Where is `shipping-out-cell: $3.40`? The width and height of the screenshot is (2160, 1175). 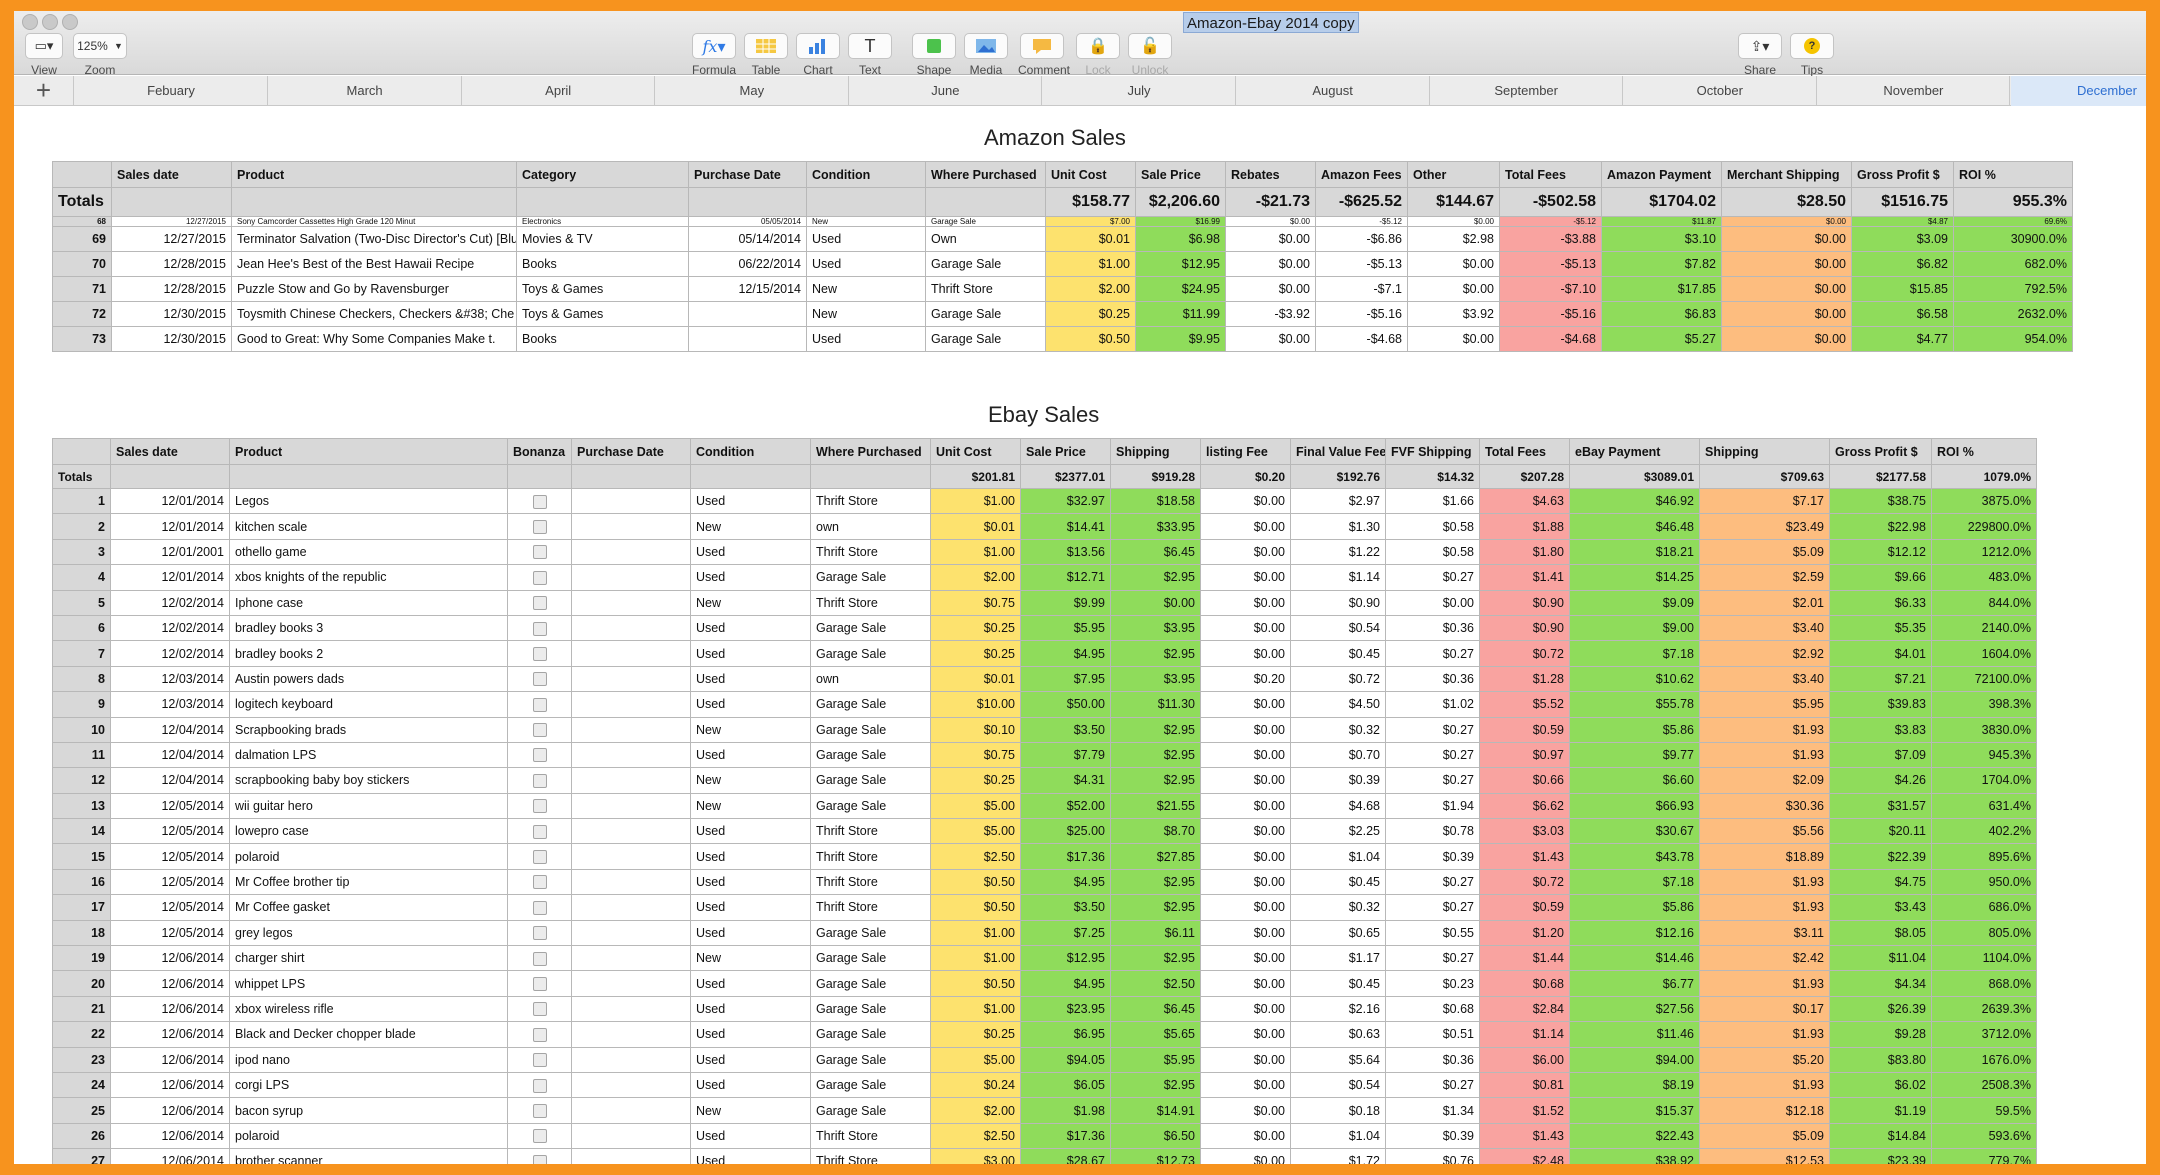 shipping-out-cell: $3.40 is located at coordinates (1764, 628).